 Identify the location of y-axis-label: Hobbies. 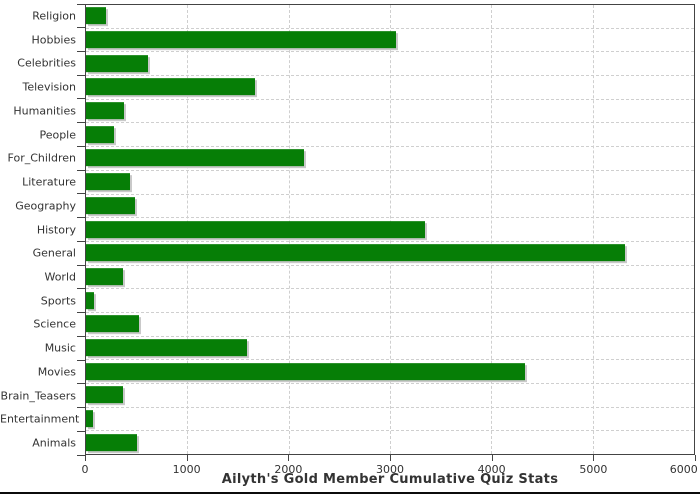
(53, 40).